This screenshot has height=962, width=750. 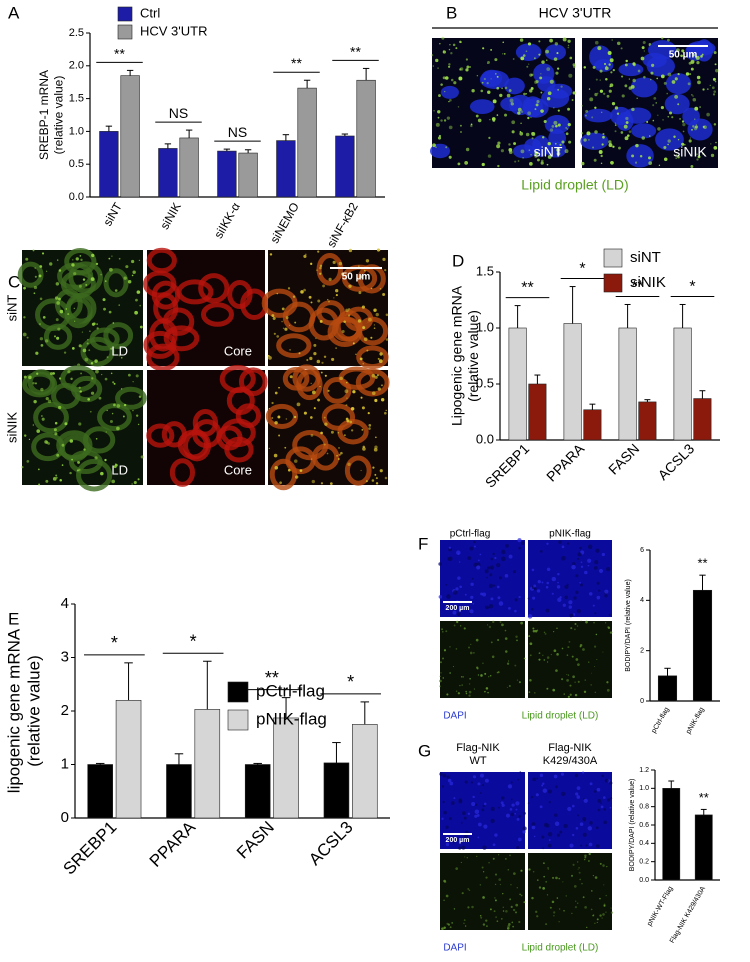 I want to click on y-axis-label: lipogenic gene mRNA, so click(x=13, y=710).